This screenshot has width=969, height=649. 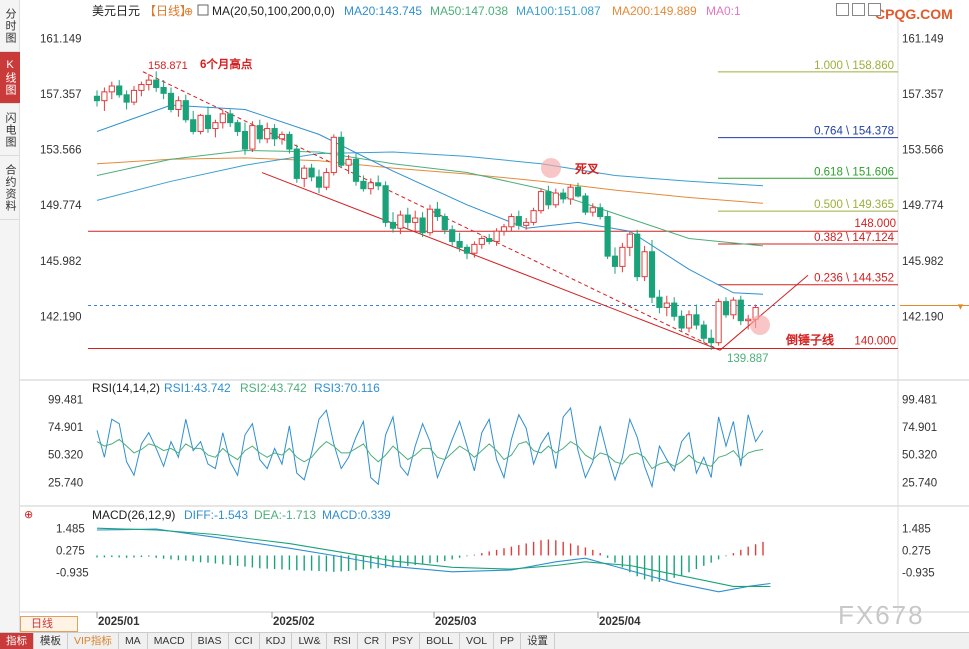 I want to click on chart-toolbar, so click(x=858, y=9).